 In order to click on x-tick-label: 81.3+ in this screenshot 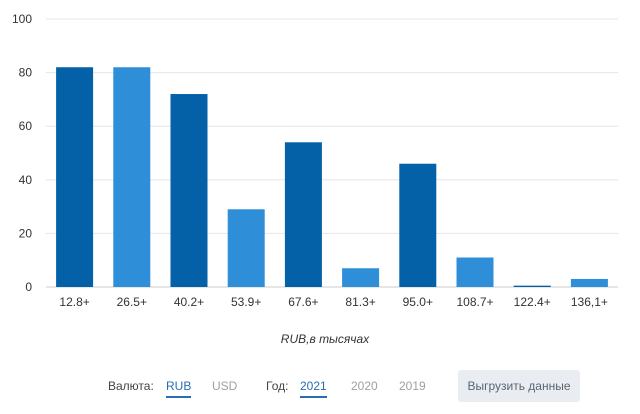, I will do `click(360, 302)`.